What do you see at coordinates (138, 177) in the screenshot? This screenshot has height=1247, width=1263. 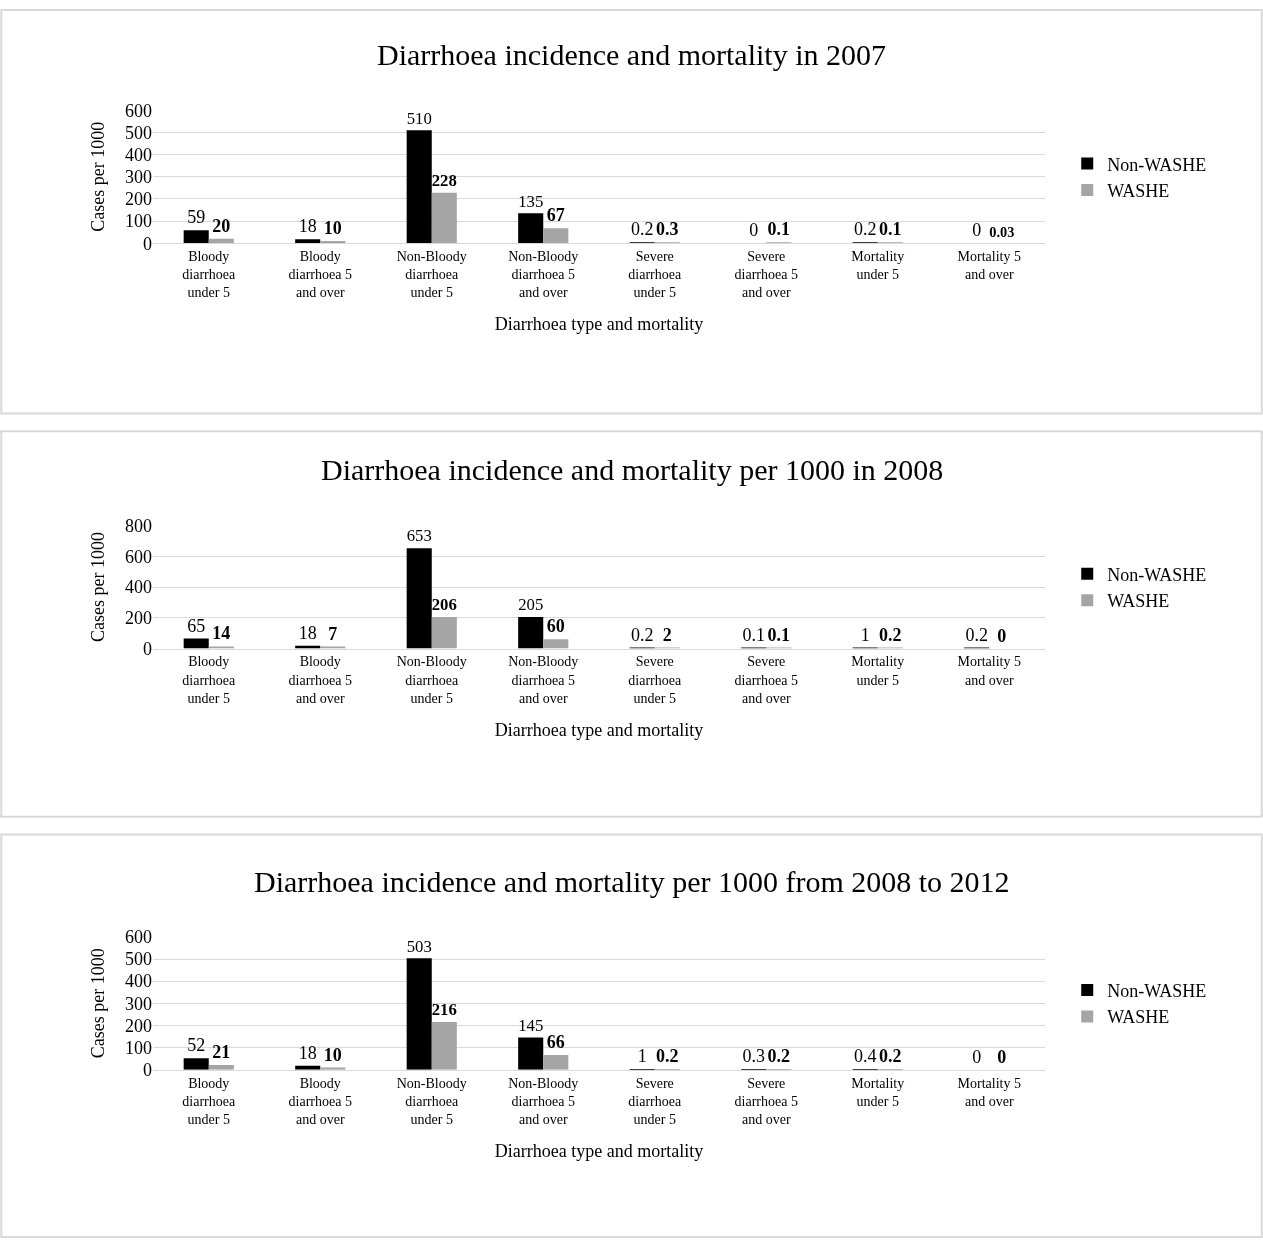 I see `y-tick-label: 300` at bounding box center [138, 177].